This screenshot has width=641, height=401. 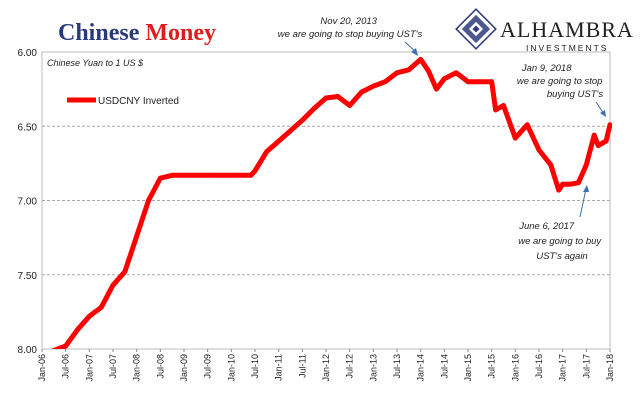 What do you see at coordinates (444, 366) in the screenshot?
I see `x-tick-label: Jul-14` at bounding box center [444, 366].